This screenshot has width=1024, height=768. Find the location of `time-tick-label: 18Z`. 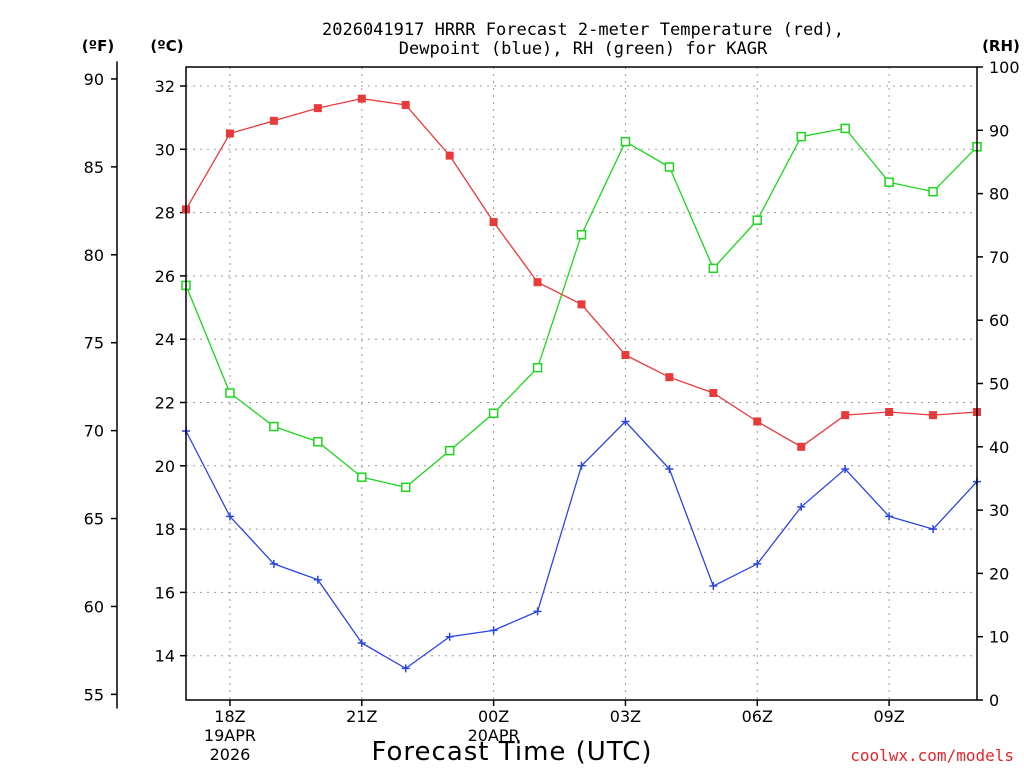

time-tick-label: 18Z is located at coordinates (229, 716).